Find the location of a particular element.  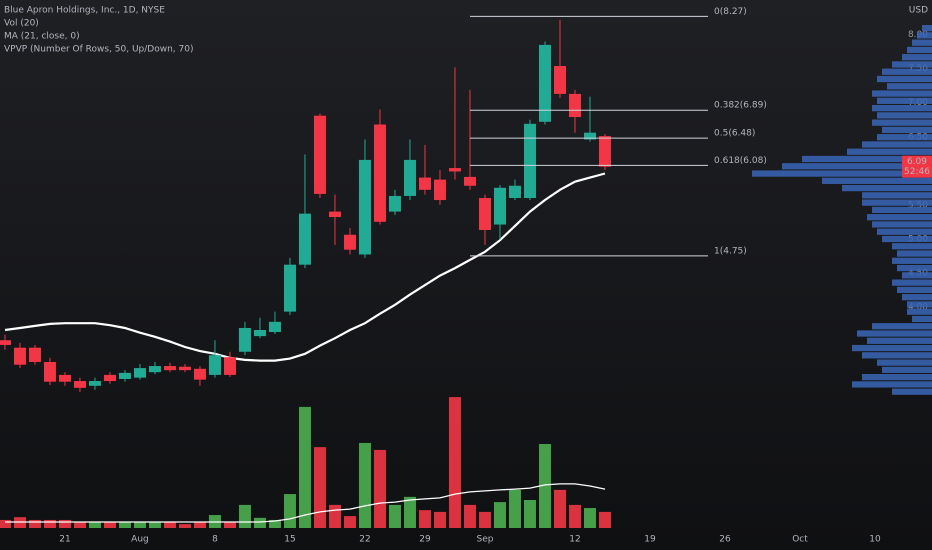

countdown-label: 52:46 is located at coordinates (917, 172).